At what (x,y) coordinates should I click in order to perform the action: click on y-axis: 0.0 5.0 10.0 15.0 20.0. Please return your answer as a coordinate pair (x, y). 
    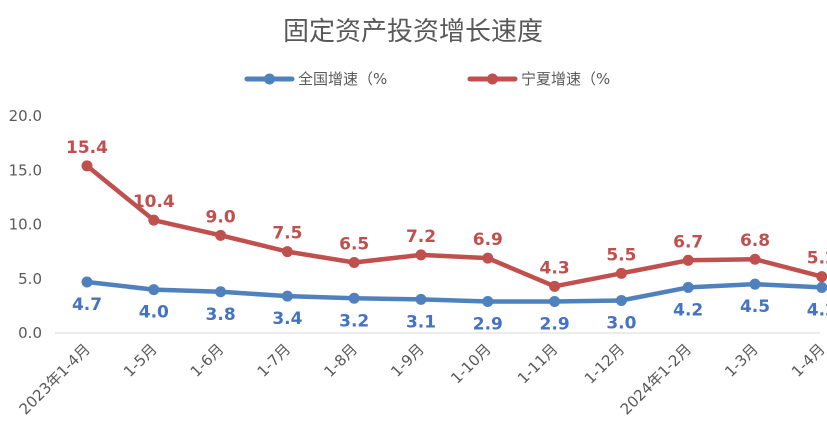
    Looking at the image, I should click on (25, 224).